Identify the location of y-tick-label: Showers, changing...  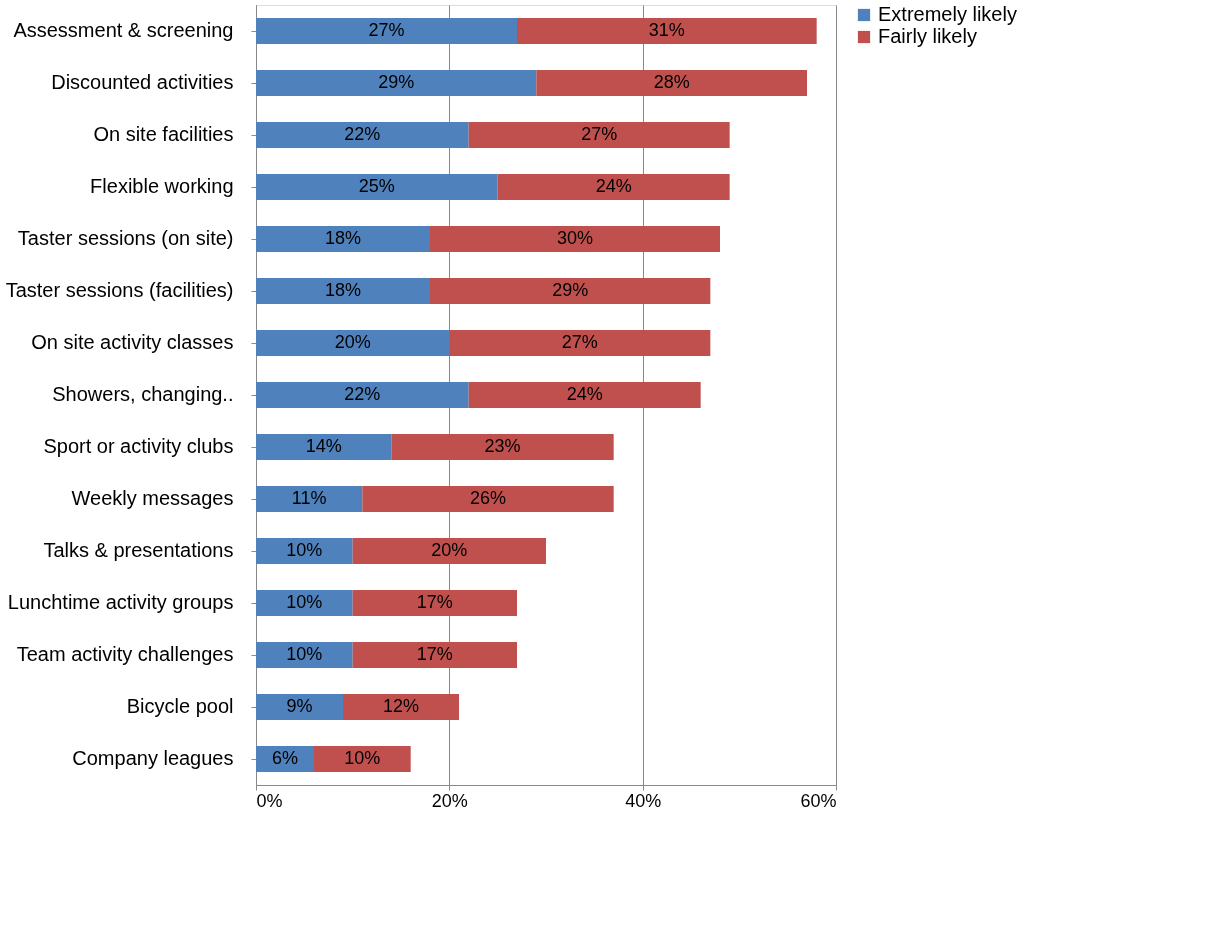
(143, 394).